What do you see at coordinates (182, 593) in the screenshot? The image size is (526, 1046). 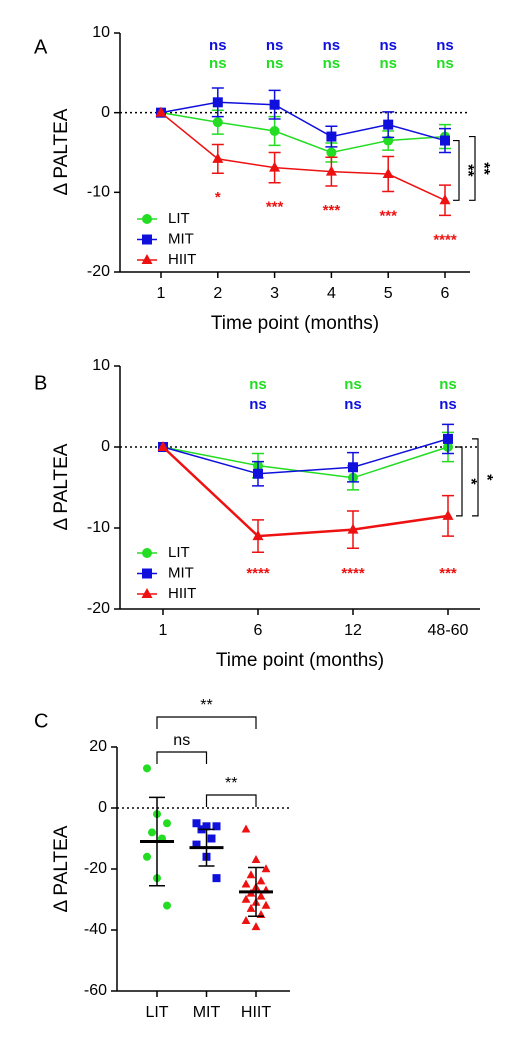 I see `legend-label: HIIT` at bounding box center [182, 593].